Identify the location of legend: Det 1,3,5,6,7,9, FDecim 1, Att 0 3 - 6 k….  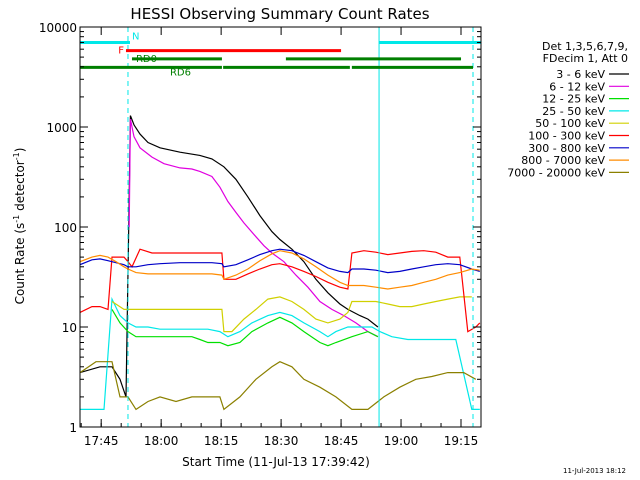
(568, 109).